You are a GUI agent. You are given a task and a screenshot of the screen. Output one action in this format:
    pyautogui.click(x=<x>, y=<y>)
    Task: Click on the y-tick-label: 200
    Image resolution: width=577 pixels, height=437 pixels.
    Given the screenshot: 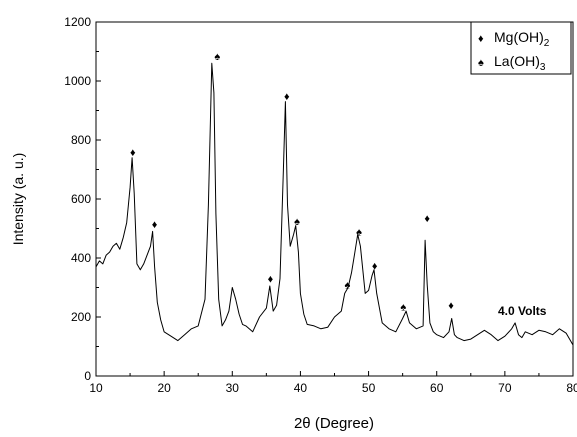 What is the action you would take?
    pyautogui.click(x=81, y=317)
    